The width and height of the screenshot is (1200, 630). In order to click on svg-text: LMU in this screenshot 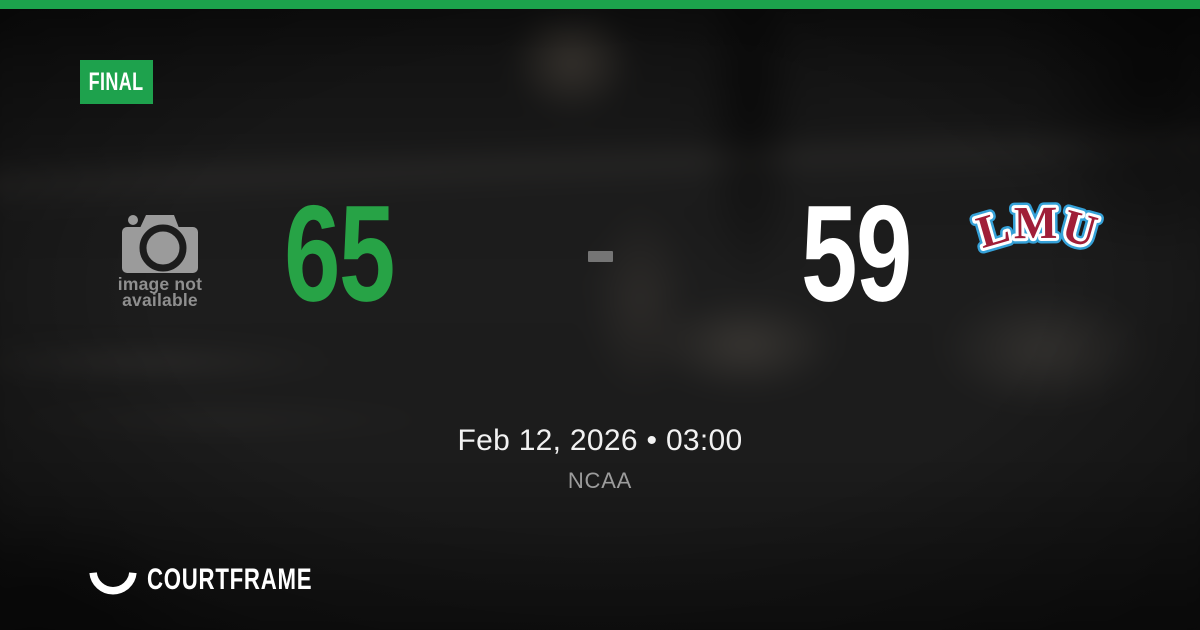, I will do `click(1037, 227)`.